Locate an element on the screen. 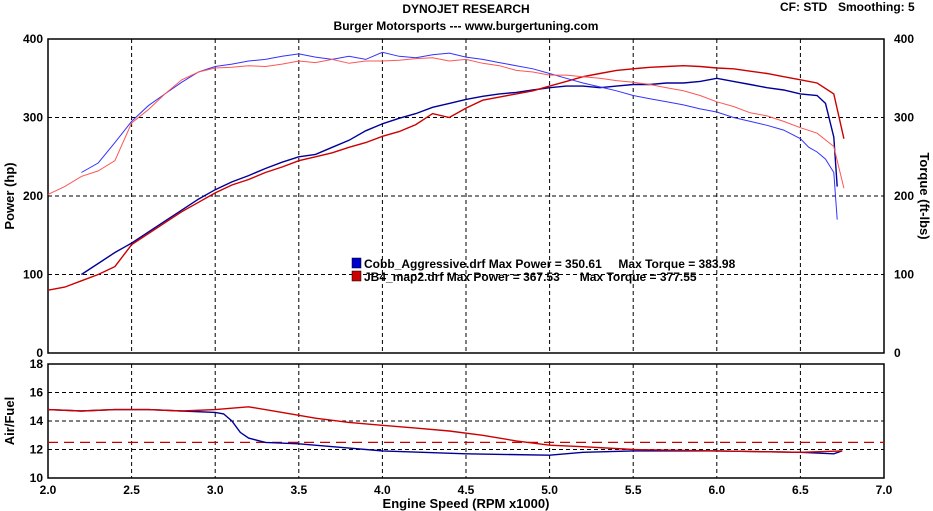  chart-title: DYNOJET RESEARCH is located at coordinates (465, 9).